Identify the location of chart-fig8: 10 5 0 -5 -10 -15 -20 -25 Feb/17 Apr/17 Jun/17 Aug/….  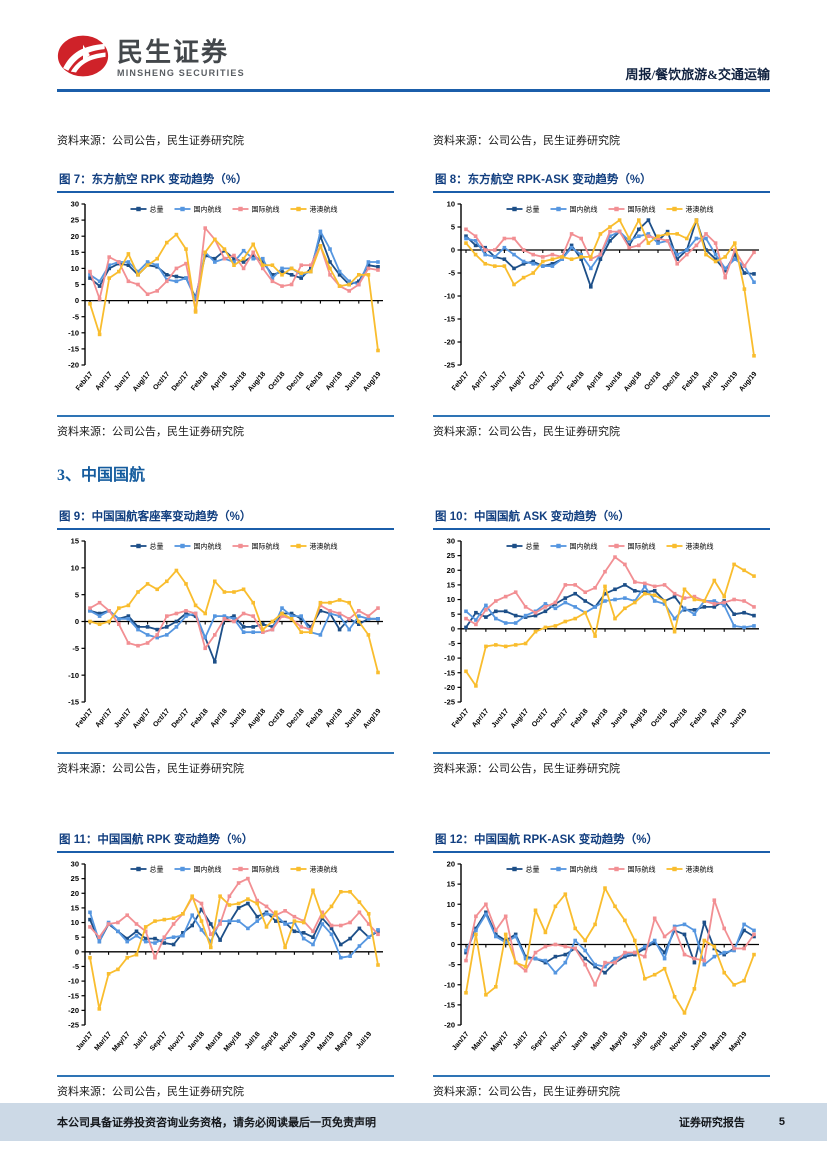
(601, 304).